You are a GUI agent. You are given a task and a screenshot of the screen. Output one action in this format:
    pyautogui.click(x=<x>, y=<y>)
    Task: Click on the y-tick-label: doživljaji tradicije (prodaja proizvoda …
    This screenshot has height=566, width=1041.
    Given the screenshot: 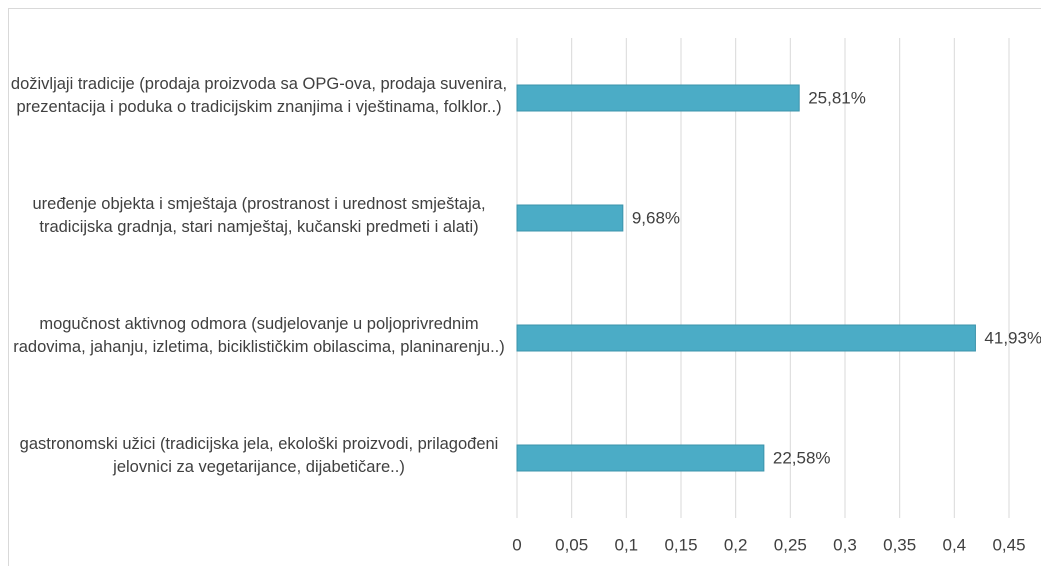 What is the action you would take?
    pyautogui.click(x=259, y=95)
    